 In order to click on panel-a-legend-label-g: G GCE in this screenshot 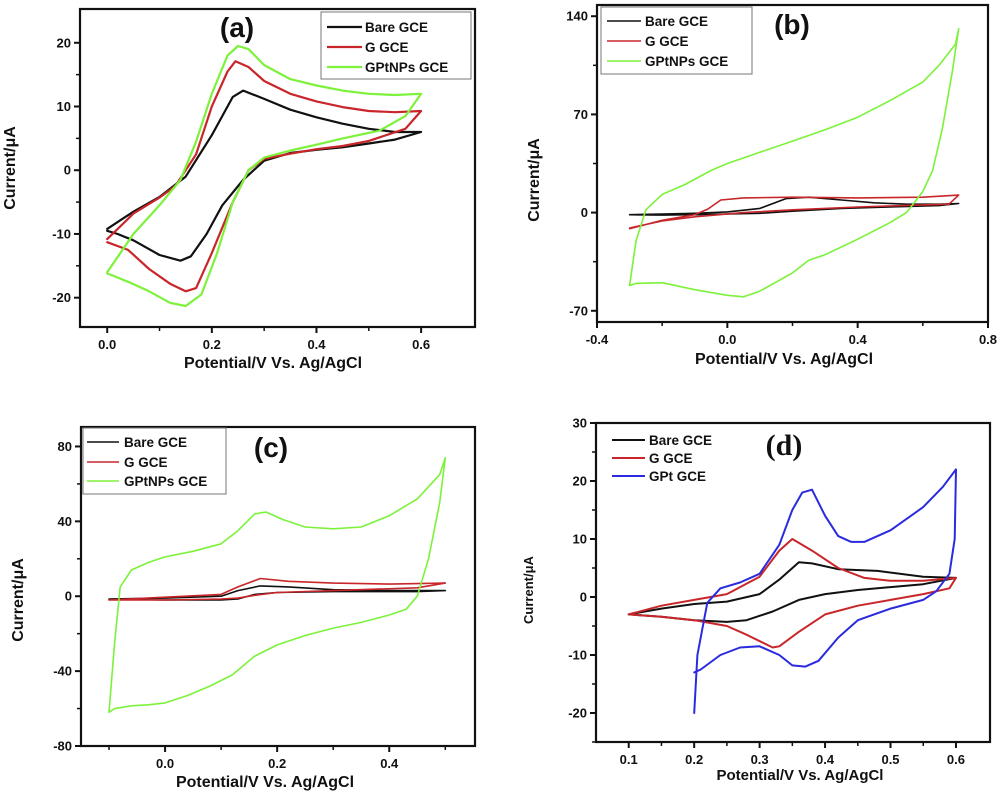, I will do `click(387, 47)`.